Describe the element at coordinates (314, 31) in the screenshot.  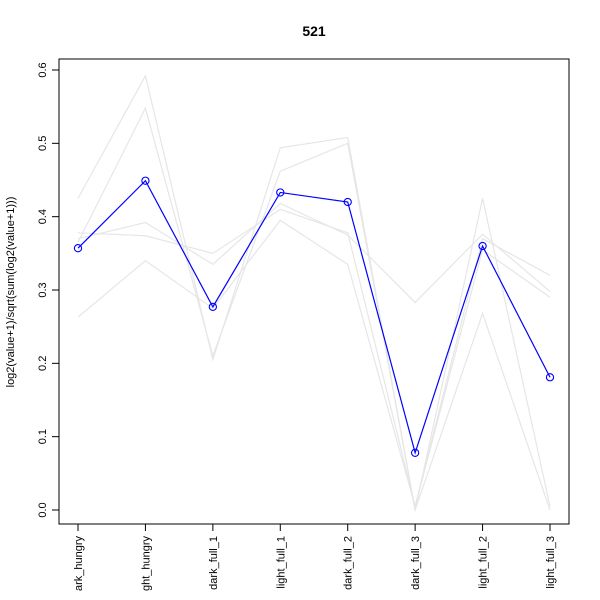
I see `chart-title: 521` at that location.